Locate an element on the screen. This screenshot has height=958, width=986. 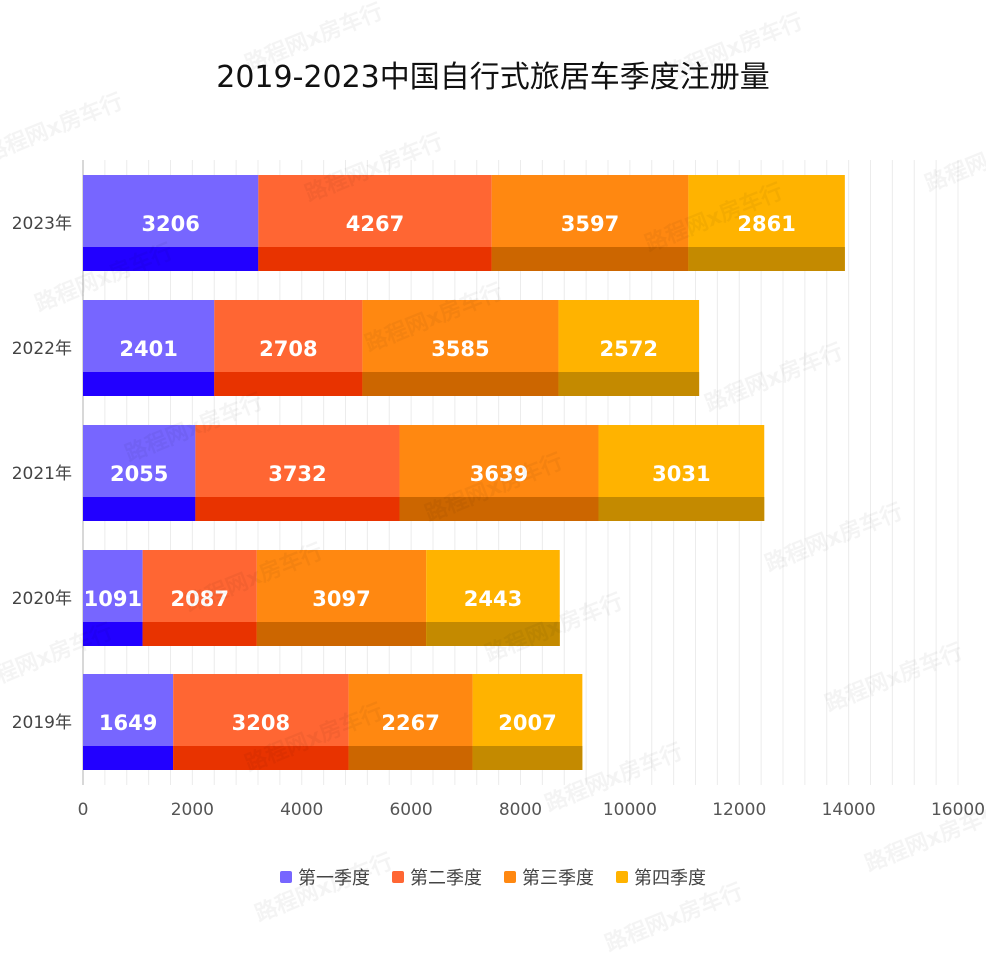
data-label: 2443 is located at coordinates (493, 599).